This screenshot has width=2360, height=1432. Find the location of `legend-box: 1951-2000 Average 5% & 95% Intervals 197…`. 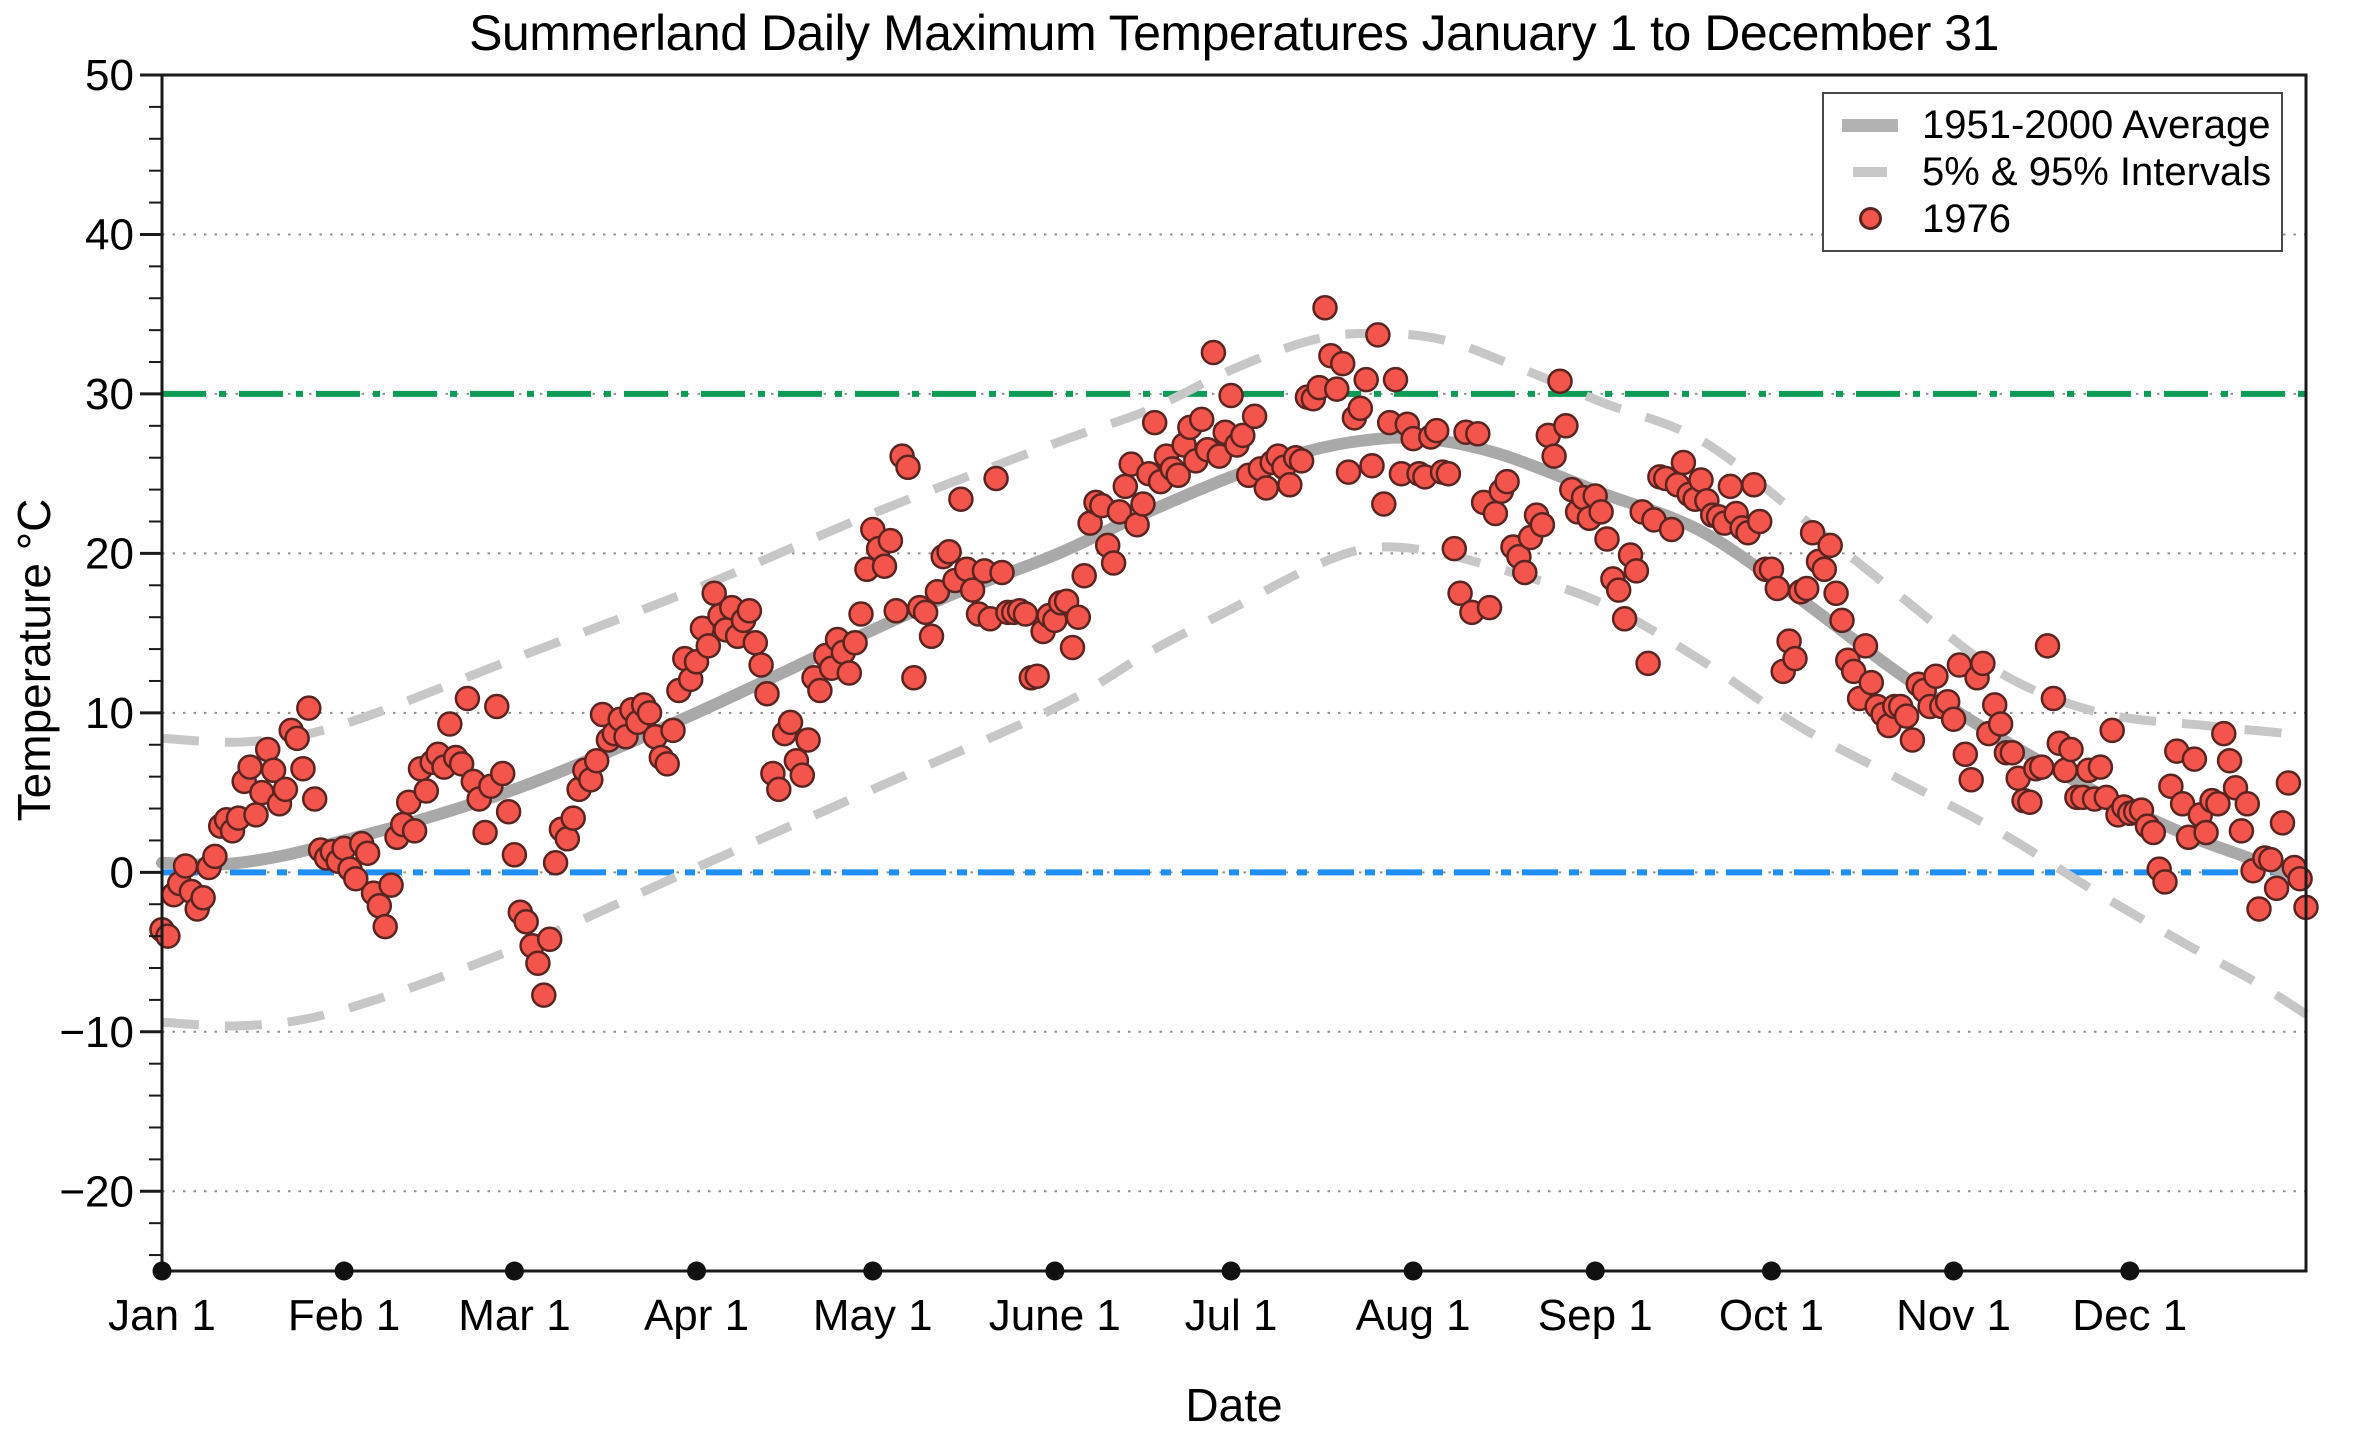

legend-box: 1951-2000 Average 5% & 95% Intervals 197… is located at coordinates (2052, 172).